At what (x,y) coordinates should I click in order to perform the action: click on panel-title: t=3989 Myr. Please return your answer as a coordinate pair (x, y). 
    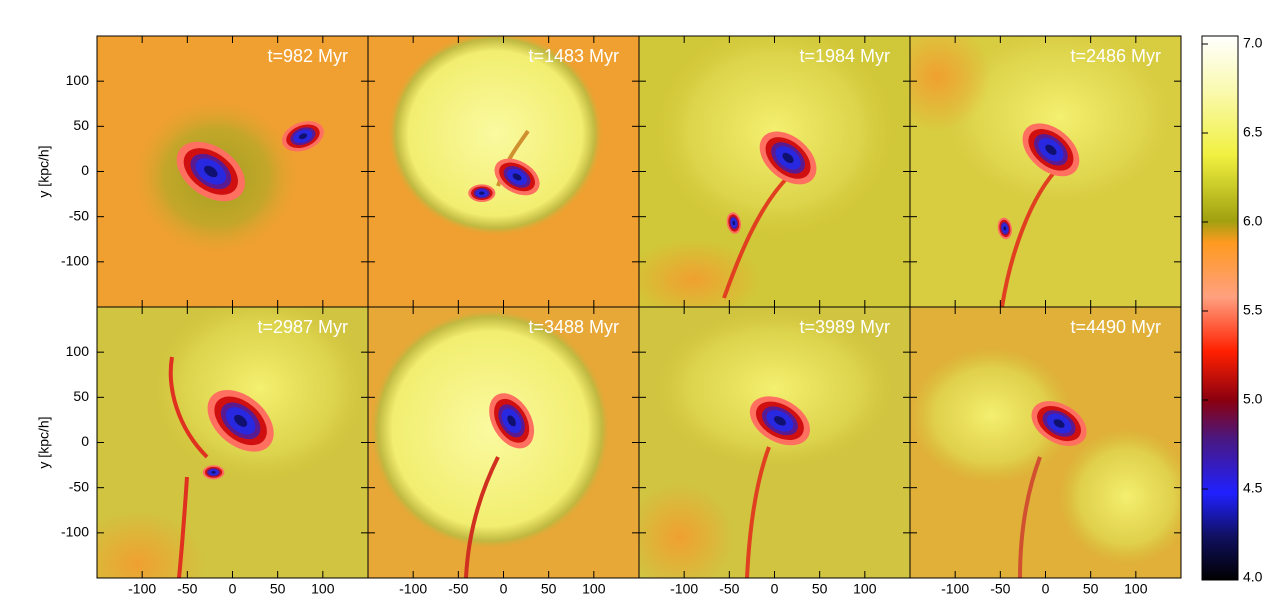
    Looking at the image, I should click on (844, 327).